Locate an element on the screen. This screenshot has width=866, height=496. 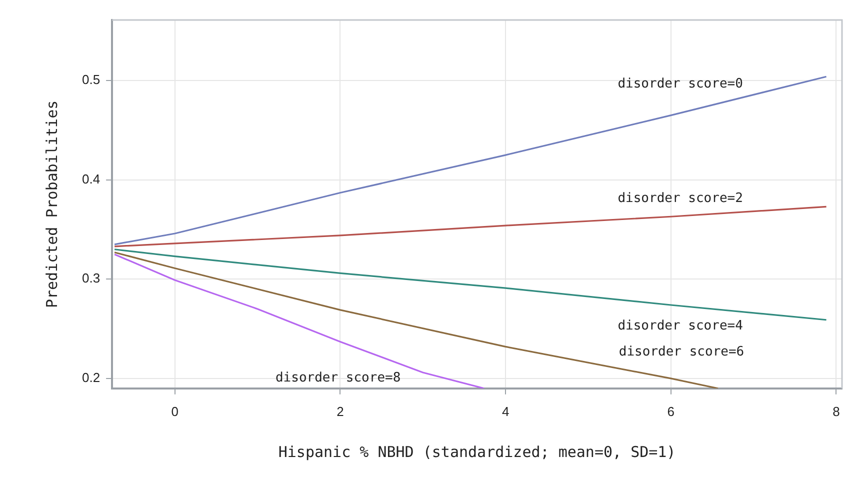
x-tick-label: 8 is located at coordinates (836, 411).